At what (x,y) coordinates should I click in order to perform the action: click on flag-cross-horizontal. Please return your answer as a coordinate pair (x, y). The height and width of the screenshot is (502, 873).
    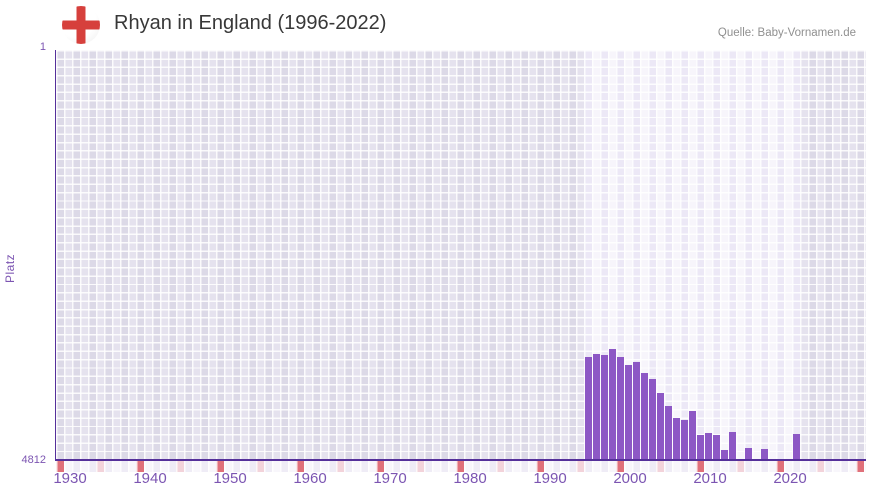
    Looking at the image, I should click on (81, 25).